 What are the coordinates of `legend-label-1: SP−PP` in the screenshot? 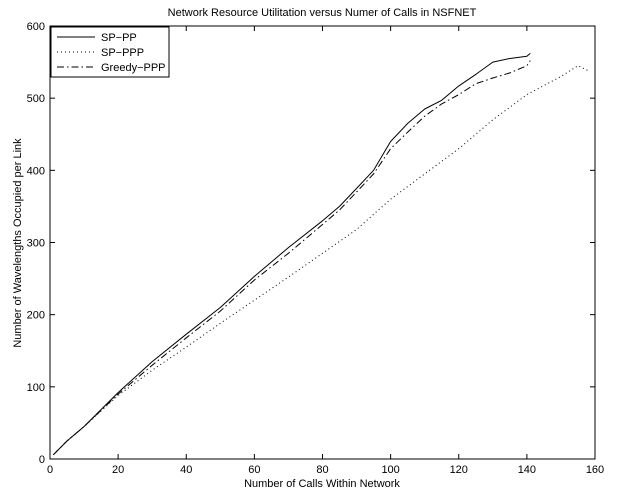 It's located at (119, 38).